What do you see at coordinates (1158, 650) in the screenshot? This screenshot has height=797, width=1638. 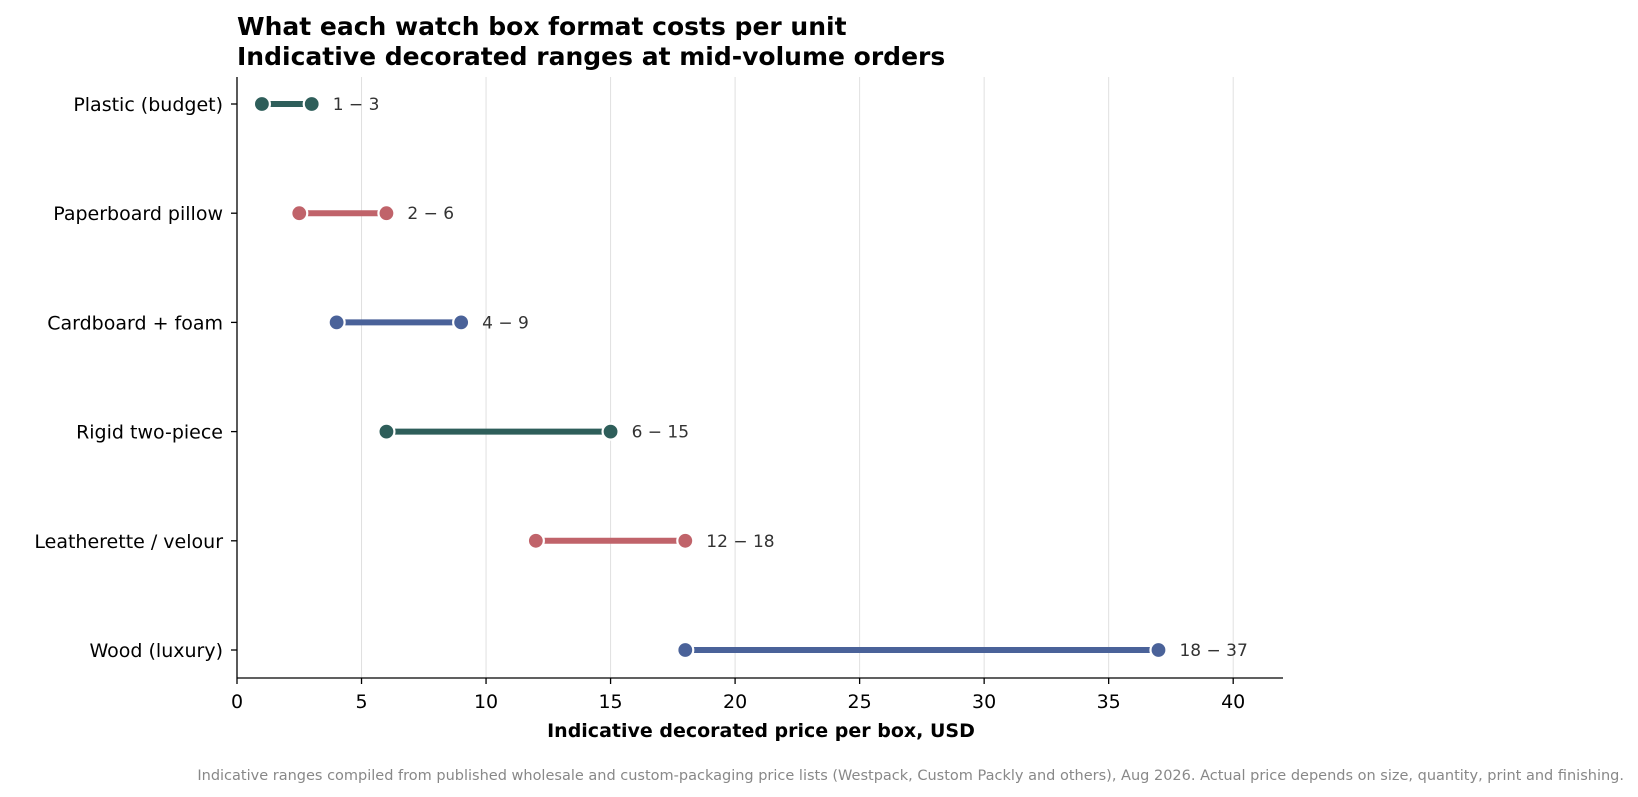 I see `high-point-wood-luxury` at bounding box center [1158, 650].